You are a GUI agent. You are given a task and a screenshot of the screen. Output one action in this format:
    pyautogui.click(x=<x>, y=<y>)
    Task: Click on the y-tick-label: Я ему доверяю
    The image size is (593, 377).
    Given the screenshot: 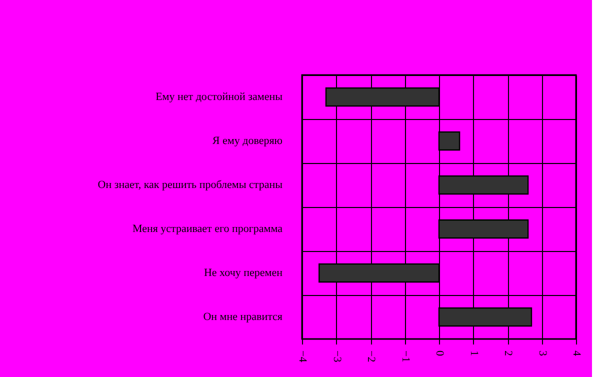 What is the action you would take?
    pyautogui.click(x=247, y=141)
    